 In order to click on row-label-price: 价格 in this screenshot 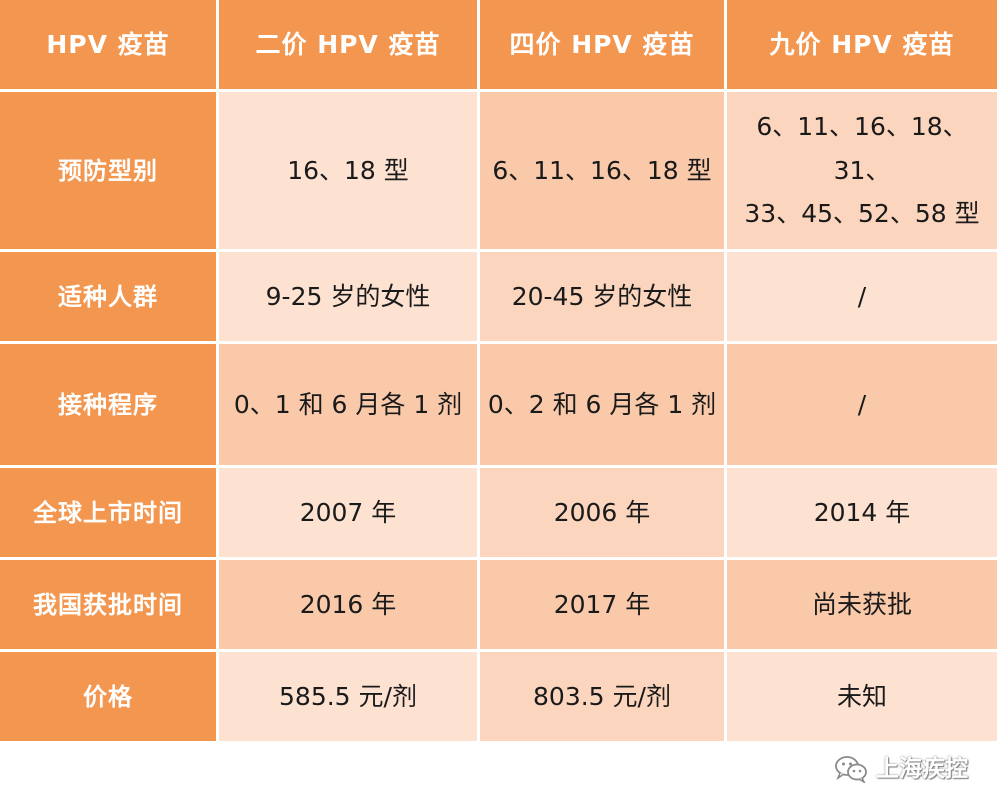, I will do `click(109, 698)`.